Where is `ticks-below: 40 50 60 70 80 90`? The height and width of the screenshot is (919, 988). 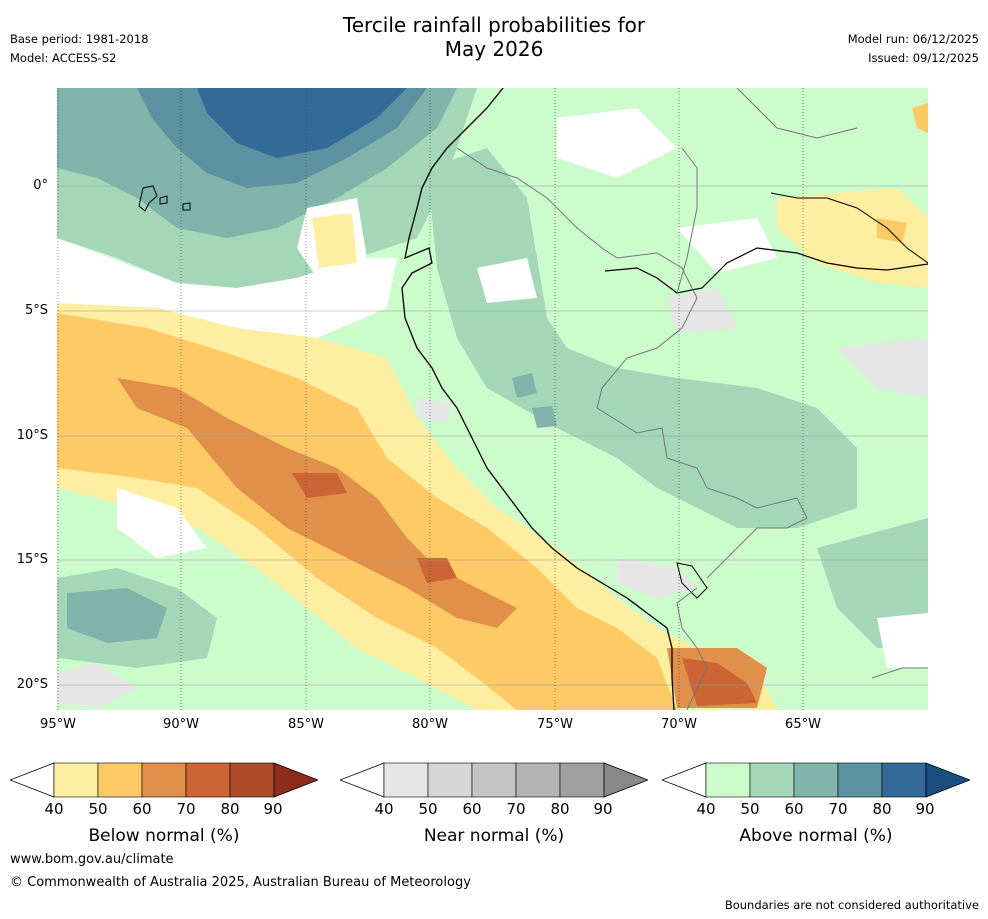 ticks-below: 40 50 60 70 80 90 is located at coordinates (164, 810).